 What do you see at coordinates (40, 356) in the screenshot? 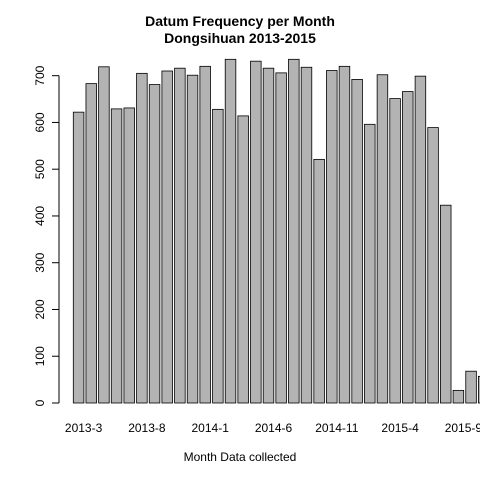
I see `y-tick-label: 100` at bounding box center [40, 356].